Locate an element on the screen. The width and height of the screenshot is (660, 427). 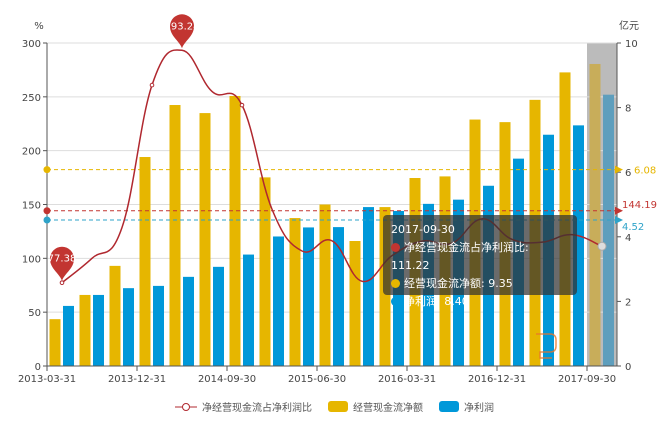
left-axis-unit: % is located at coordinates (39, 26).